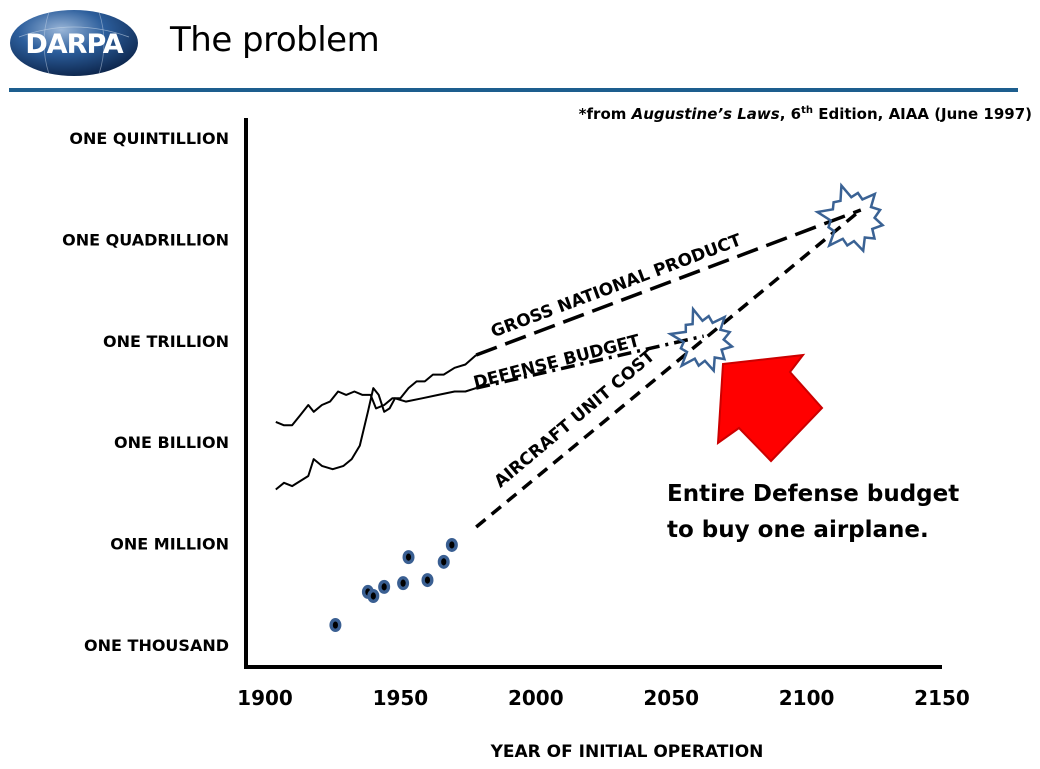 This screenshot has height=769, width=1040. What do you see at coordinates (605, 114) in the screenshot?
I see `citation-prefix: *from` at bounding box center [605, 114].